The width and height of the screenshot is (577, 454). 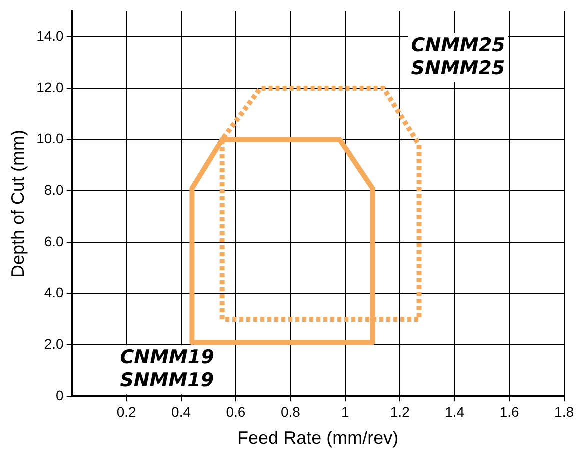 What do you see at coordinates (60, 395) in the screenshot?
I see `y-tick-label: 0` at bounding box center [60, 395].